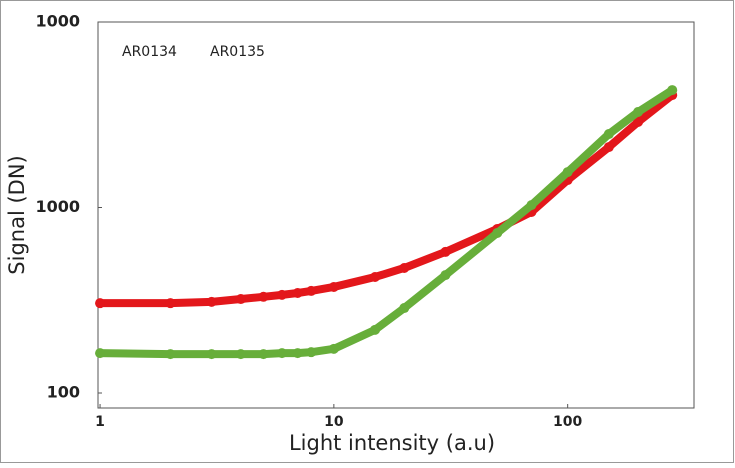 This screenshot has height=468, width=735. Describe the element at coordinates (100, 422) in the screenshot. I see `x-tick-label: 1` at that location.